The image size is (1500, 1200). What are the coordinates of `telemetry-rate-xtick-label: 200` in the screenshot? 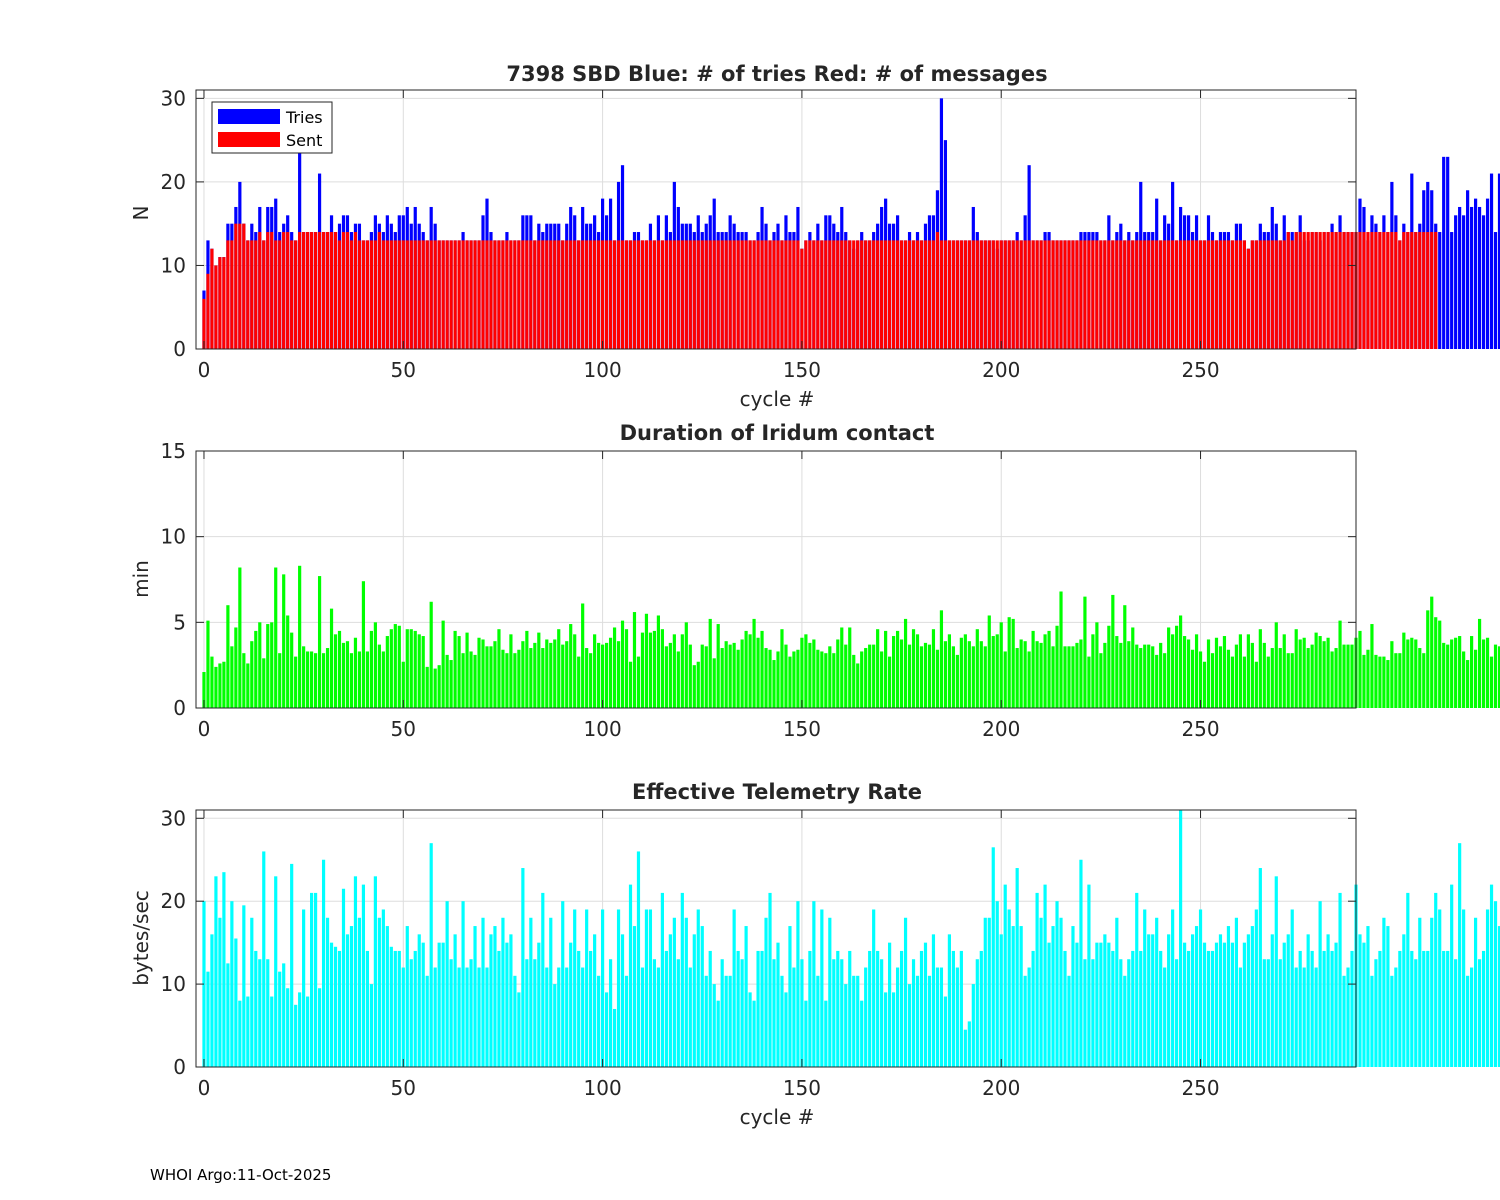 It's located at (1001, 1088).